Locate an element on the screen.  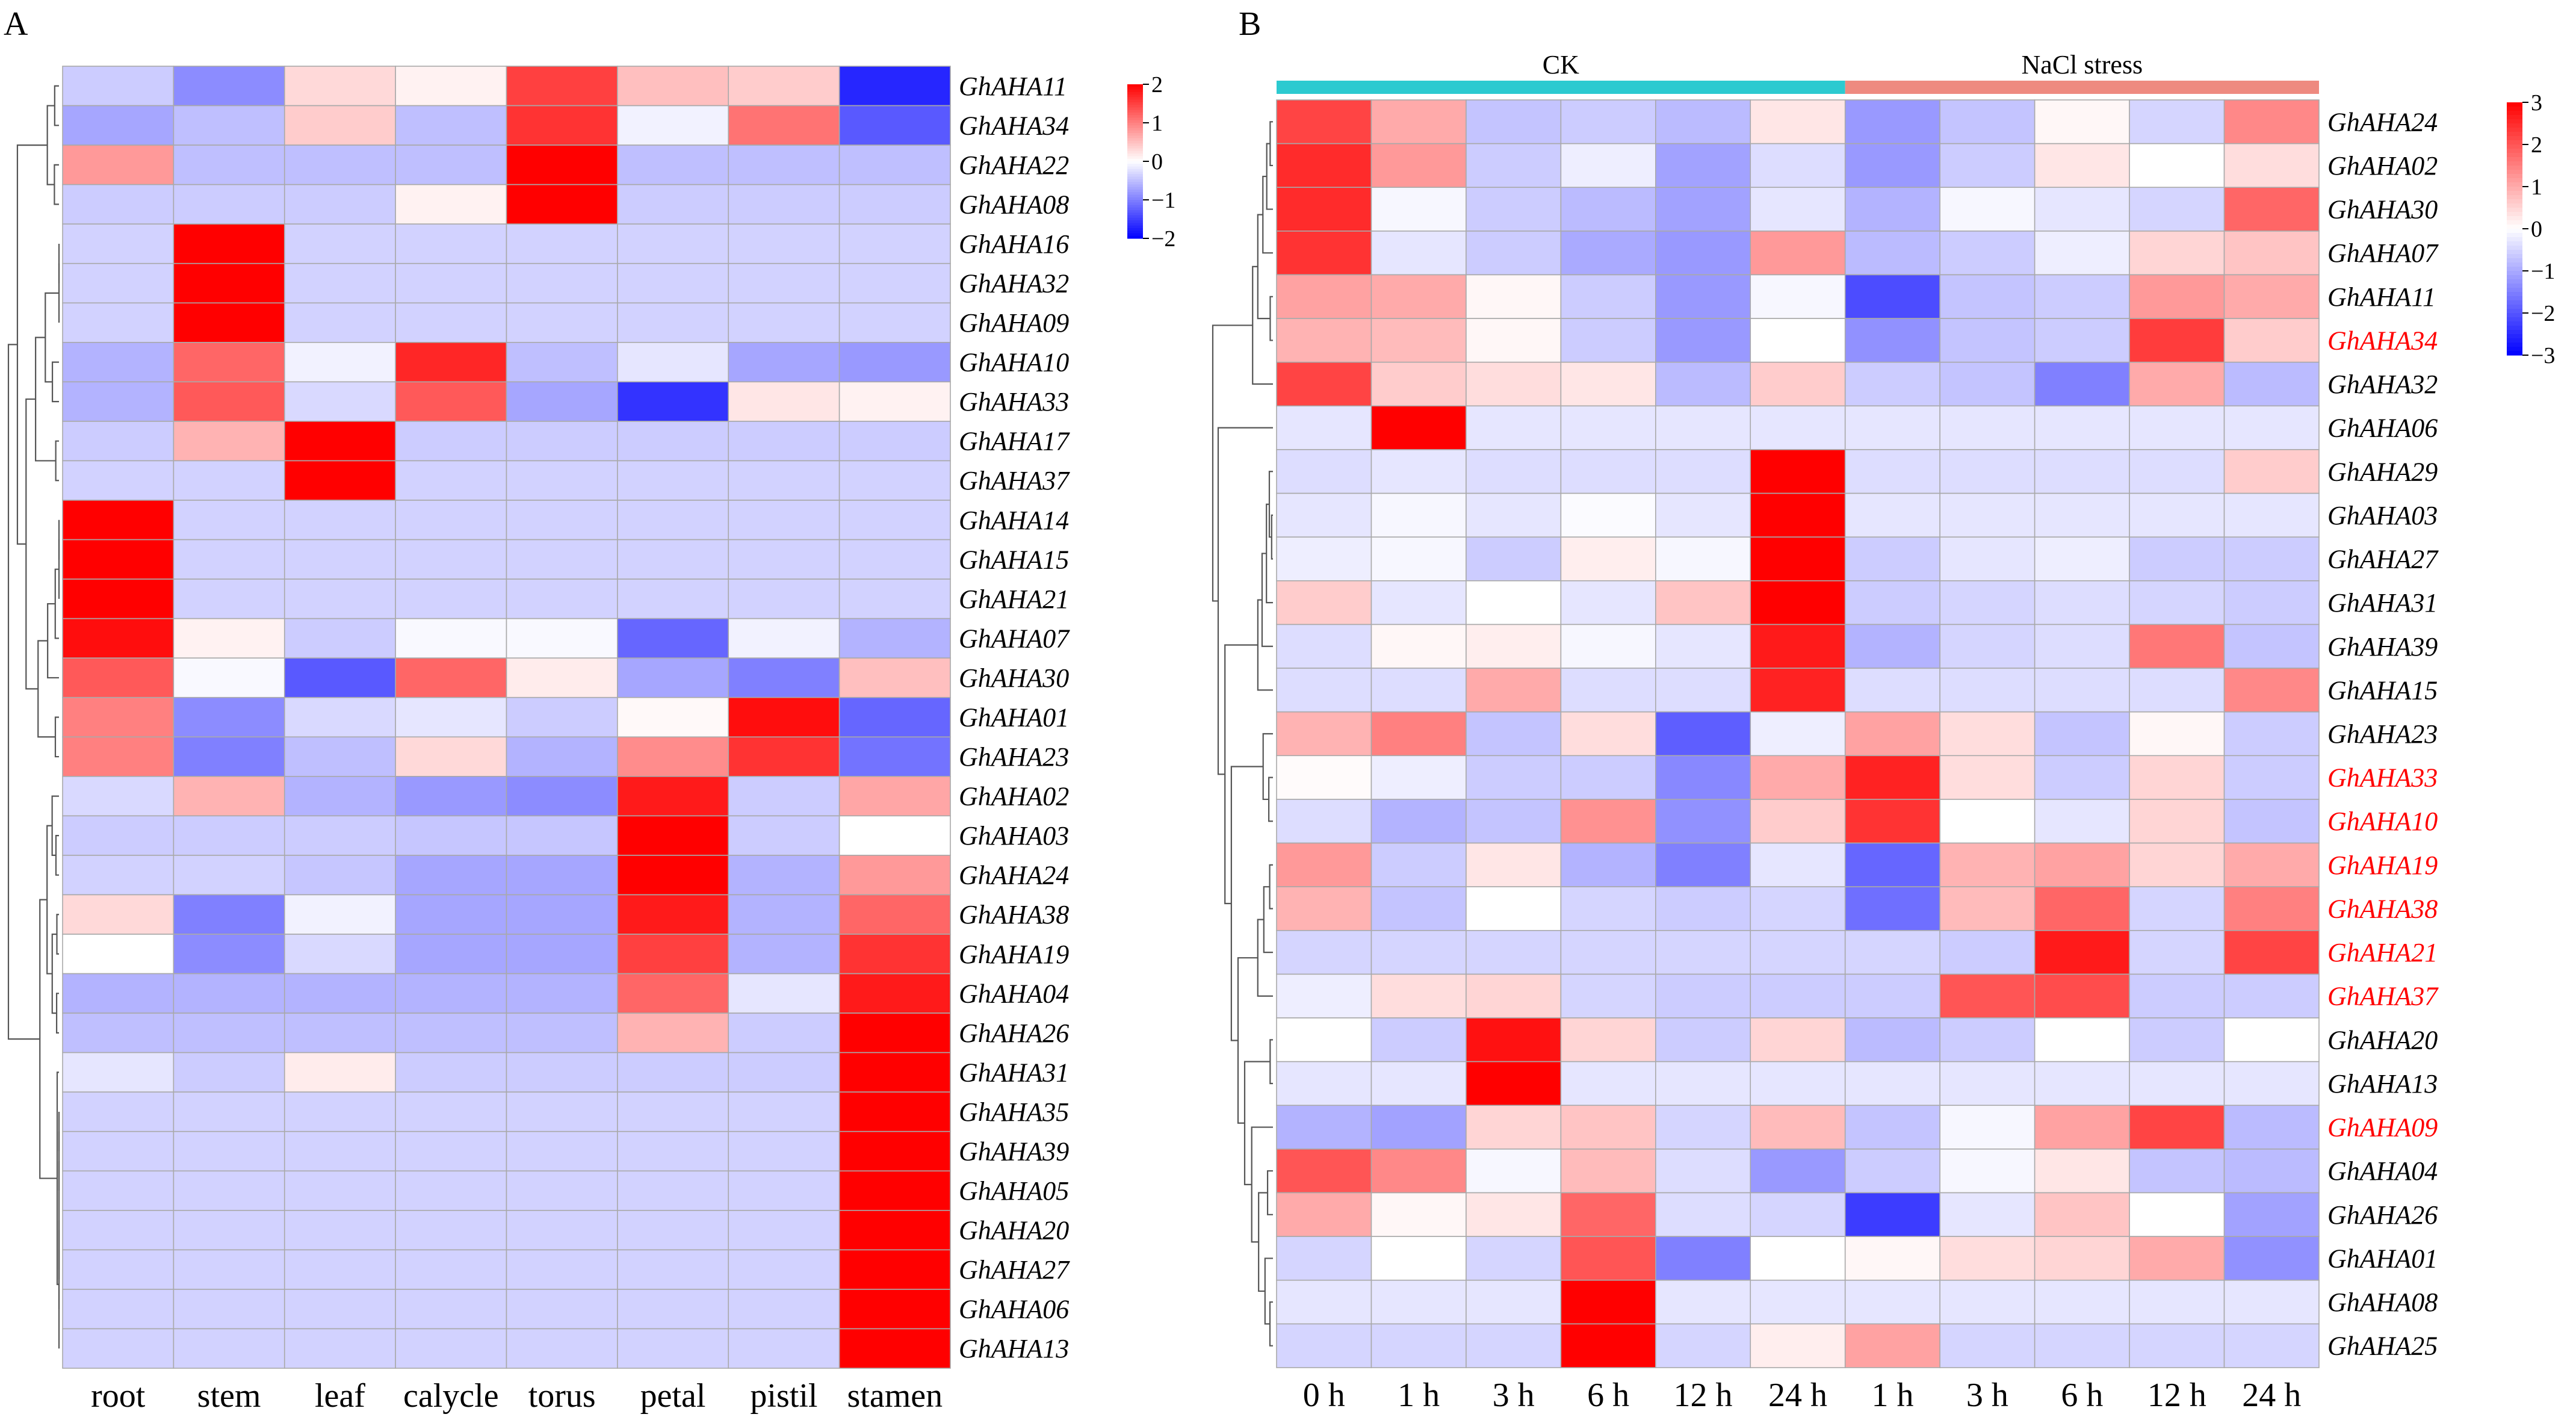
row-label: GhAHA02 is located at coordinates (2382, 166).